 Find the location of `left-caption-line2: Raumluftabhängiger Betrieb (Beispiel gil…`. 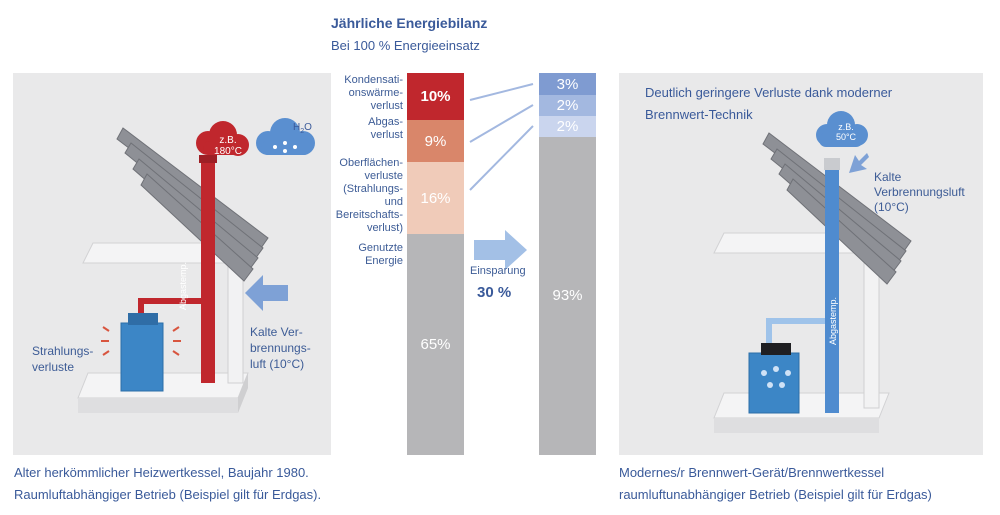

left-caption-line2: Raumluftabhängiger Betrieb (Beispiel gil… is located at coordinates (168, 494).